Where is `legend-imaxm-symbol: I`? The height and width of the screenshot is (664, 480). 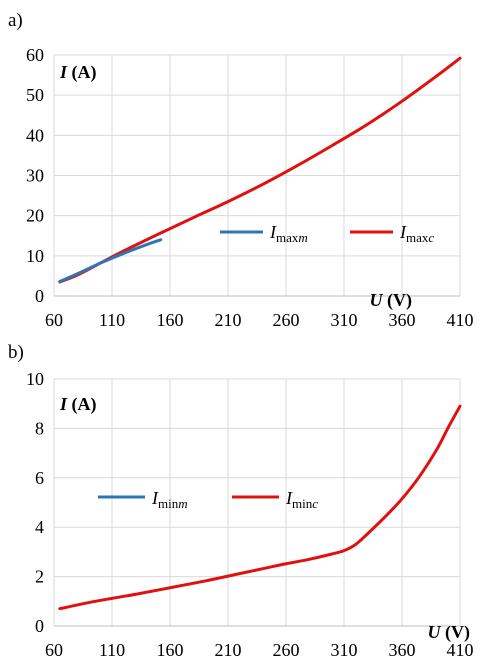
legend-imaxm-symbol: I is located at coordinates (273, 232).